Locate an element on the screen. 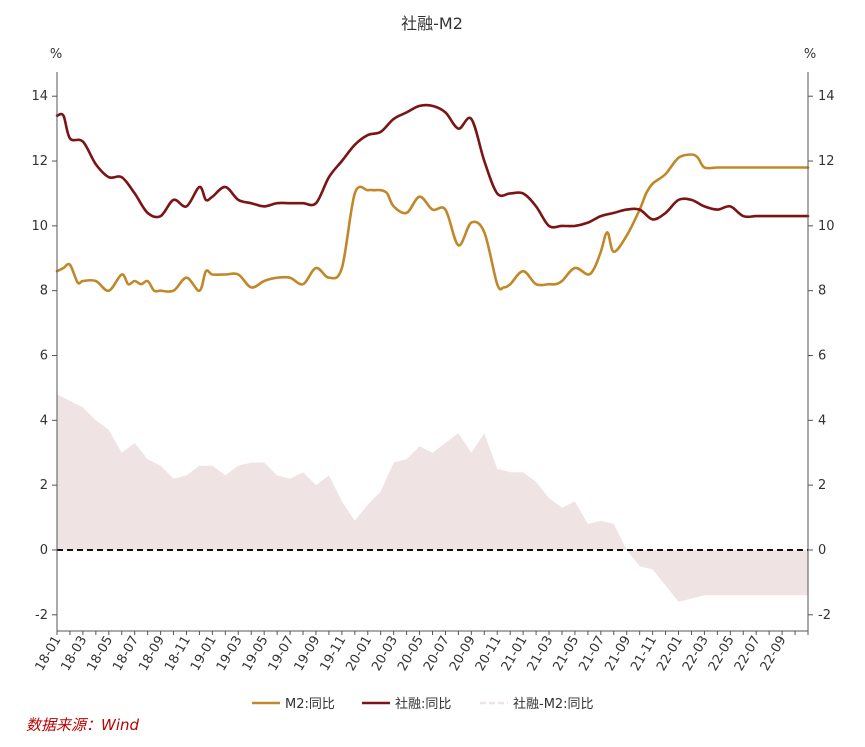  y-tick-label-left: 4 is located at coordinates (44, 420).